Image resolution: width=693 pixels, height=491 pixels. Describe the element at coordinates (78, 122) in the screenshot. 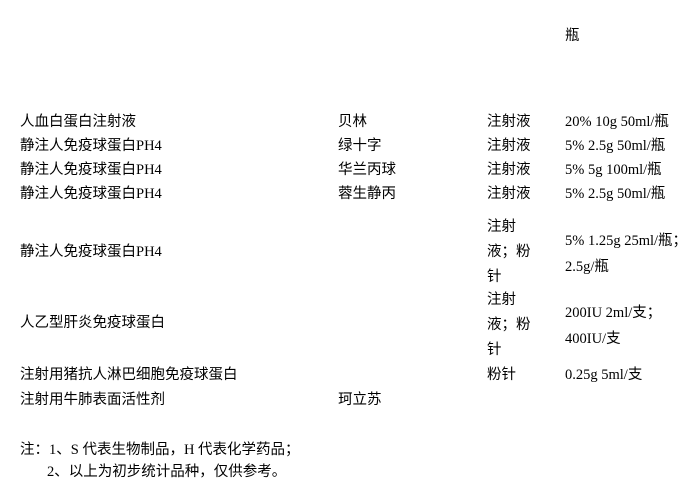

I see `row-1-name: 人血白蛋白注射液` at that location.